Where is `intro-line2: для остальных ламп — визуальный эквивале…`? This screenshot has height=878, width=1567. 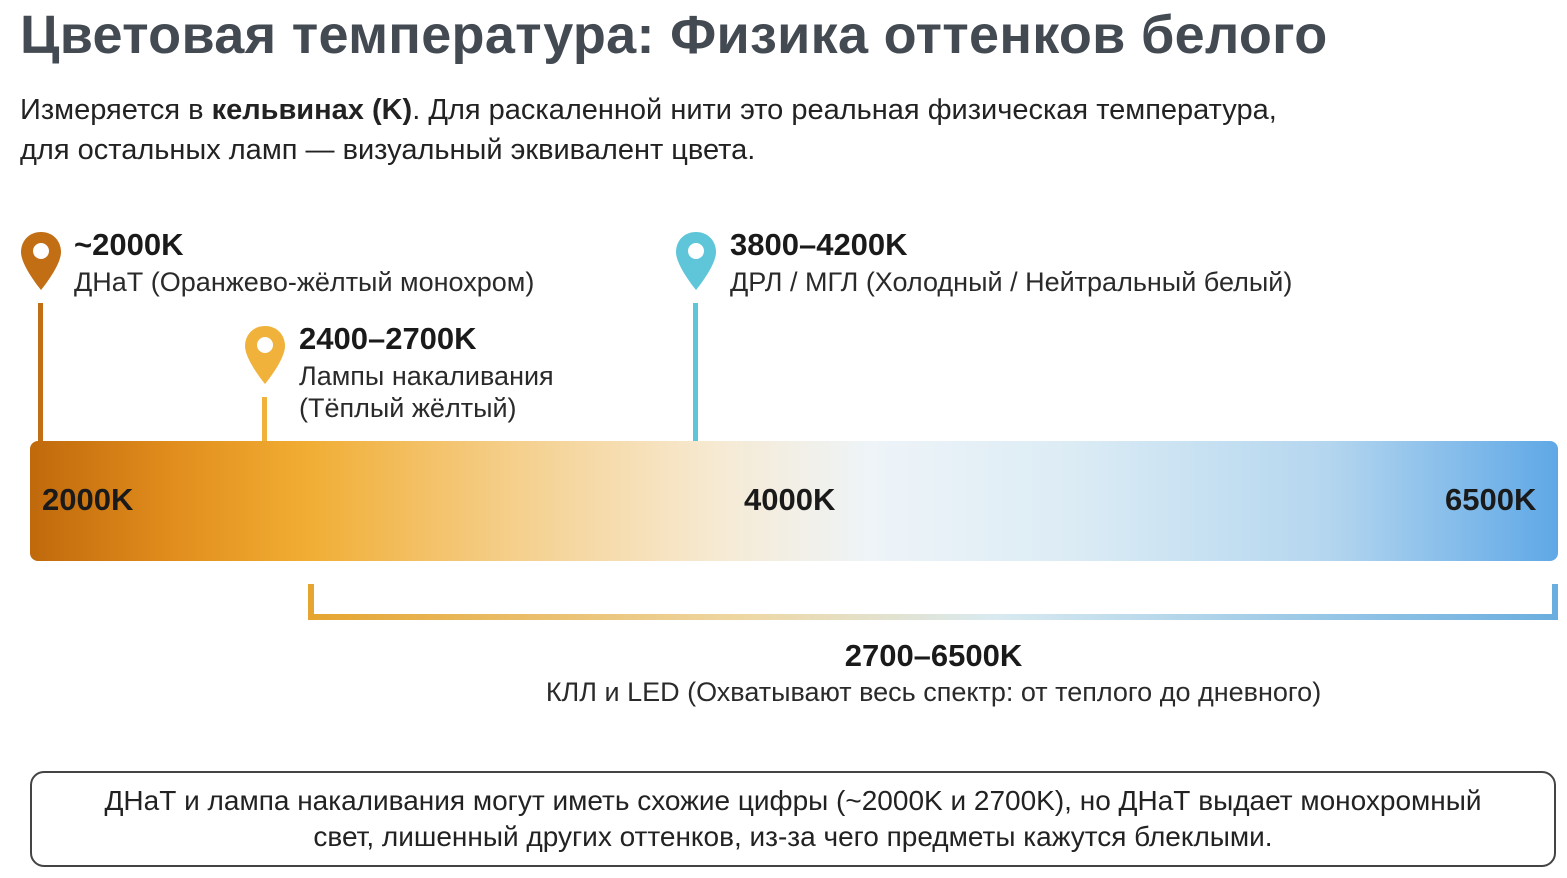
intro-line2: для остальных ламп — визуальный эквивале… is located at coordinates (388, 150).